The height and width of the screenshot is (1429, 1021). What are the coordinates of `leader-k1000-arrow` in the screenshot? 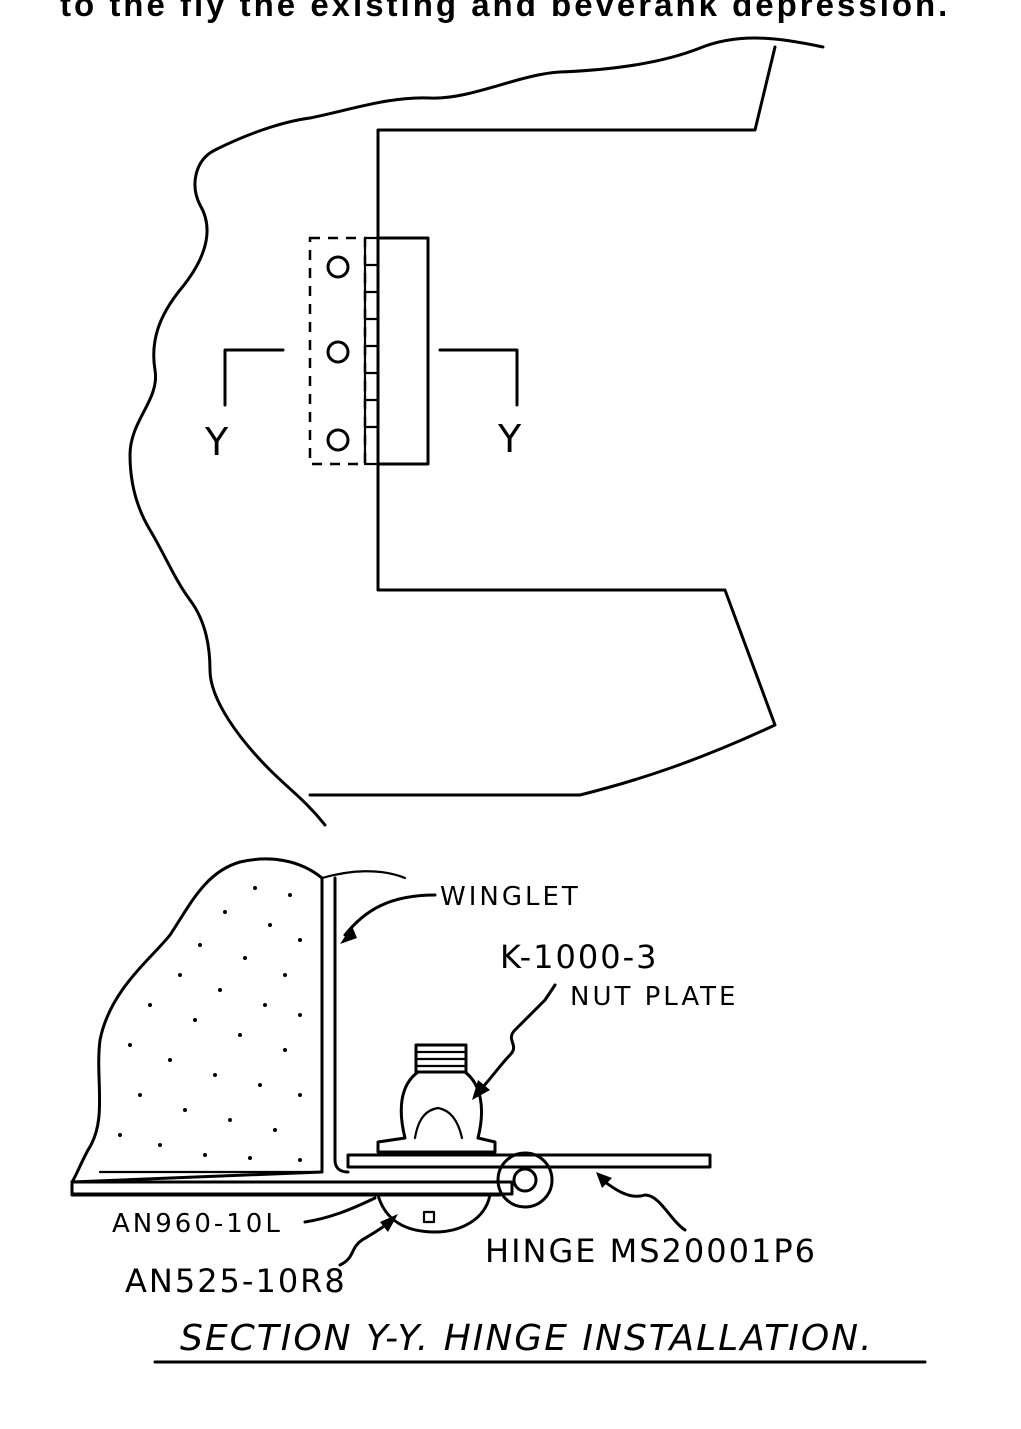 It's located at (481, 1090).